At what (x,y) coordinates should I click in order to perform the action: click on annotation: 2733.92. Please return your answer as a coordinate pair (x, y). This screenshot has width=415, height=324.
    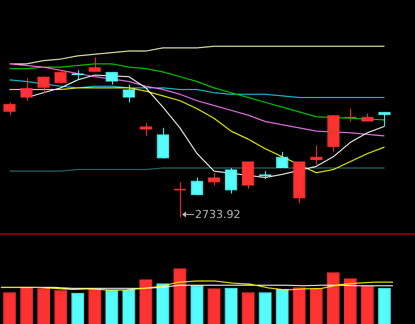
    Looking at the image, I should click on (217, 214).